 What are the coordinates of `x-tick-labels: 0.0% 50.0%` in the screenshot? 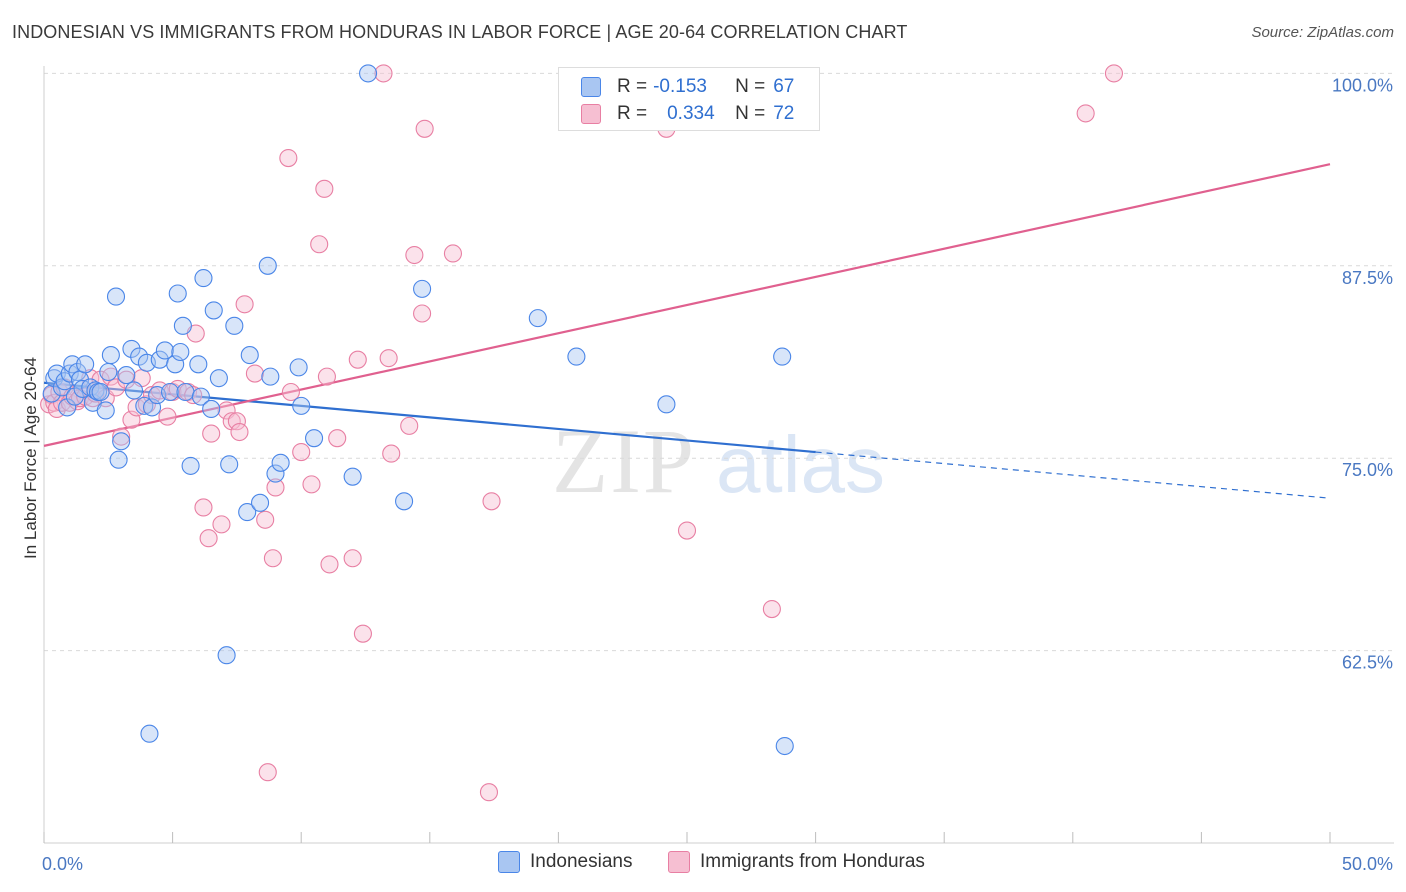 It's located at (717, 864).